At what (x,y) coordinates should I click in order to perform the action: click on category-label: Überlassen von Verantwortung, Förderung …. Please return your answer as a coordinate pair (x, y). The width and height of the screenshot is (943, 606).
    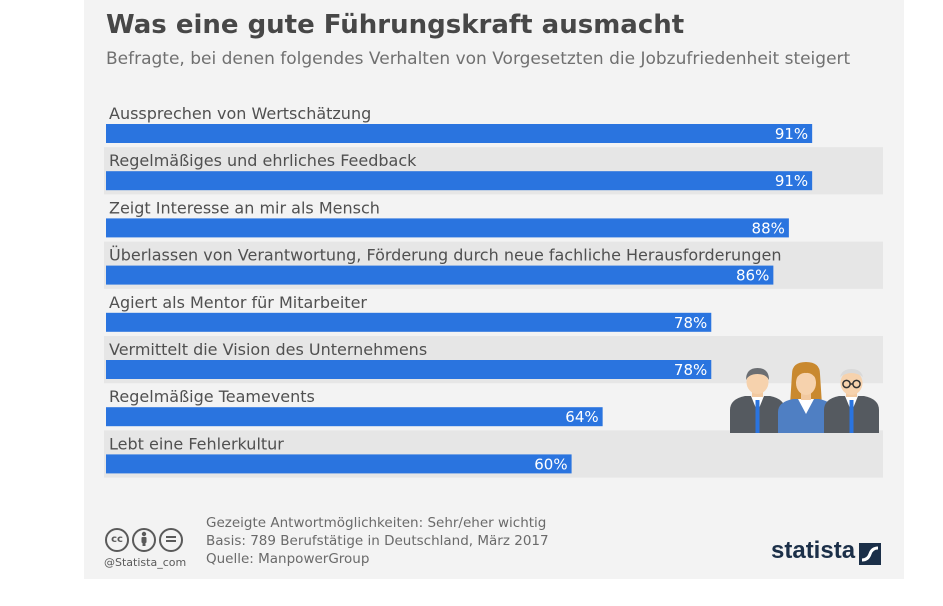
    Looking at the image, I should click on (445, 255).